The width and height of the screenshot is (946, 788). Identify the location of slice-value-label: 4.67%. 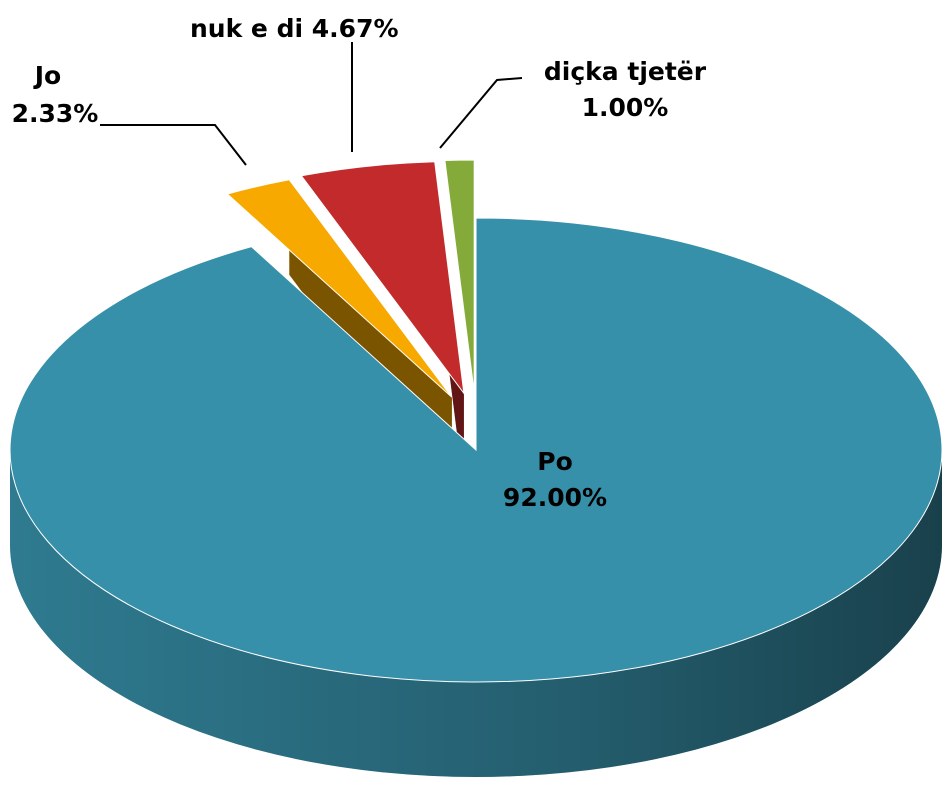
(355, 28).